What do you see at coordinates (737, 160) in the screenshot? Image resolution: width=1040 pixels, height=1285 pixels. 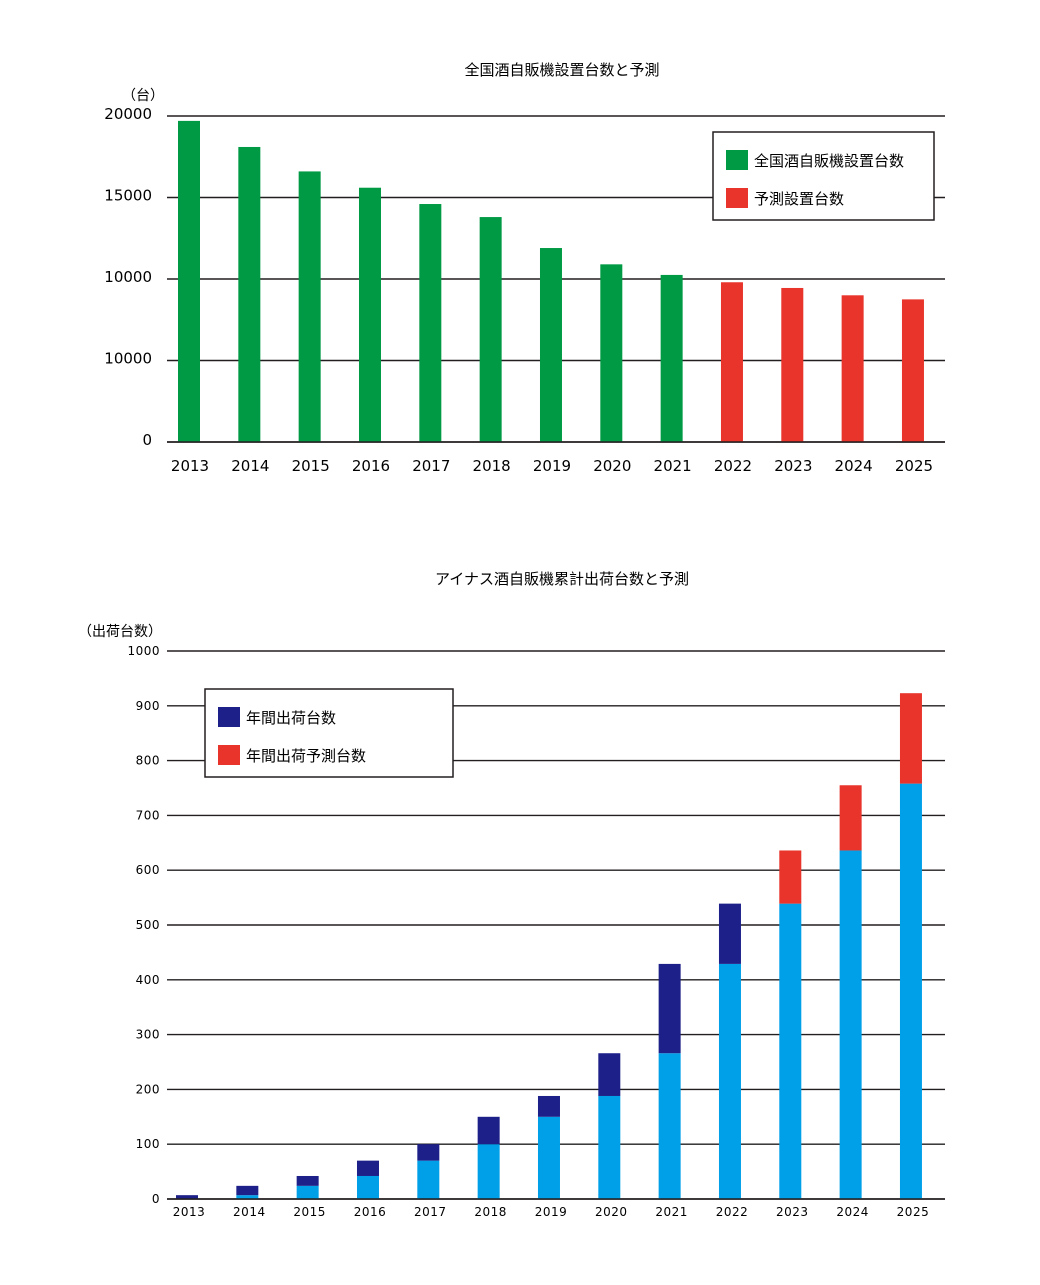 I see `legend-swatch-installed` at bounding box center [737, 160].